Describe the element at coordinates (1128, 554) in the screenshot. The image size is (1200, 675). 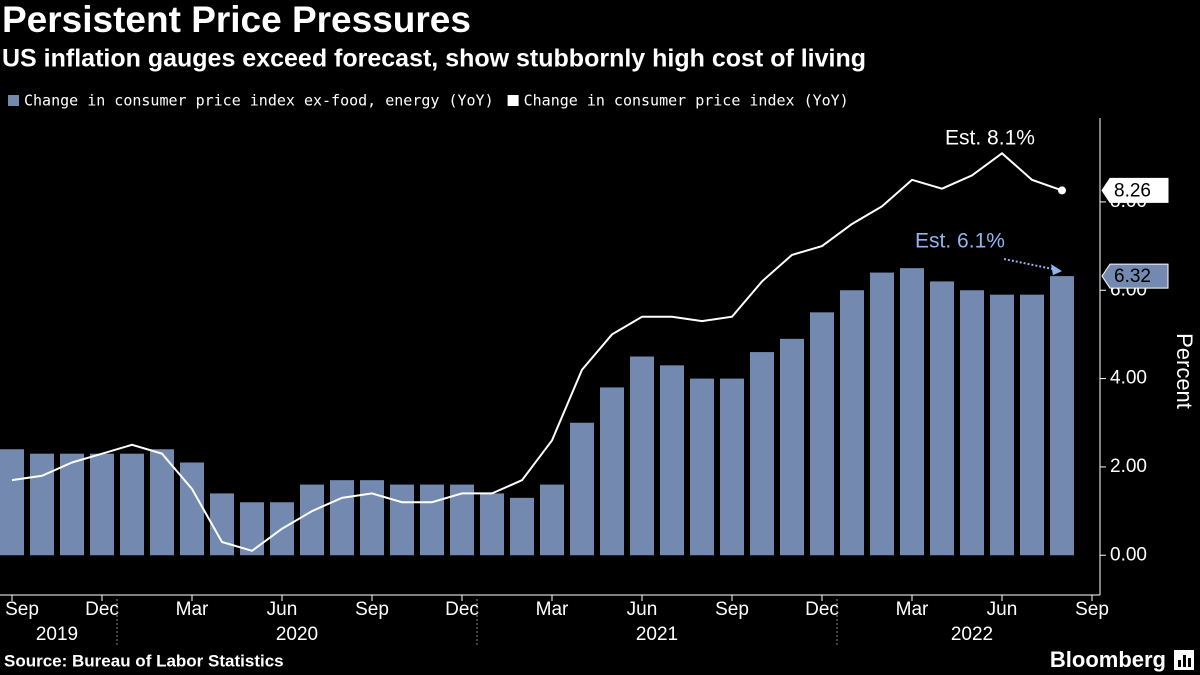
I see `y-tick-label: 0.00` at that location.